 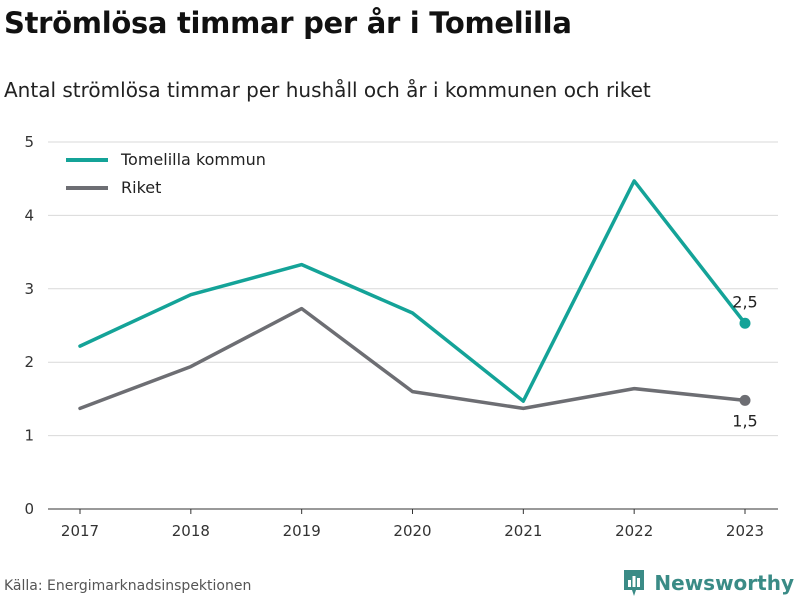 I want to click on y-tick-label: 3, so click(x=29, y=289).